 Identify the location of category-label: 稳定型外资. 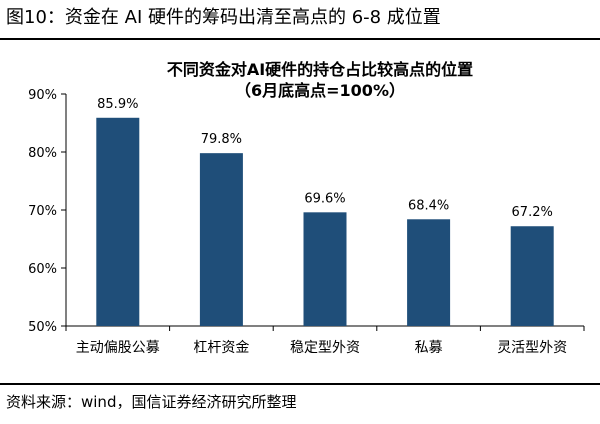
(325, 348).